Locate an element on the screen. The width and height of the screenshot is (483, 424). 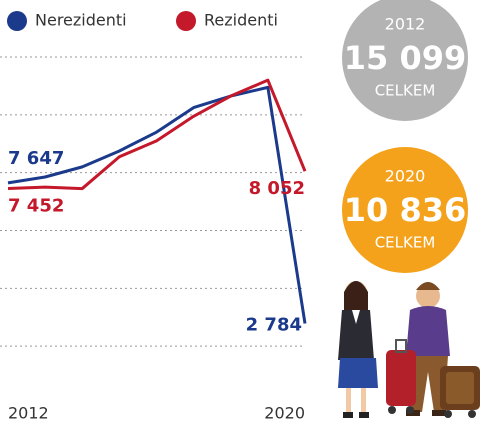
travellers-illustration is located at coordinates (409, 349).